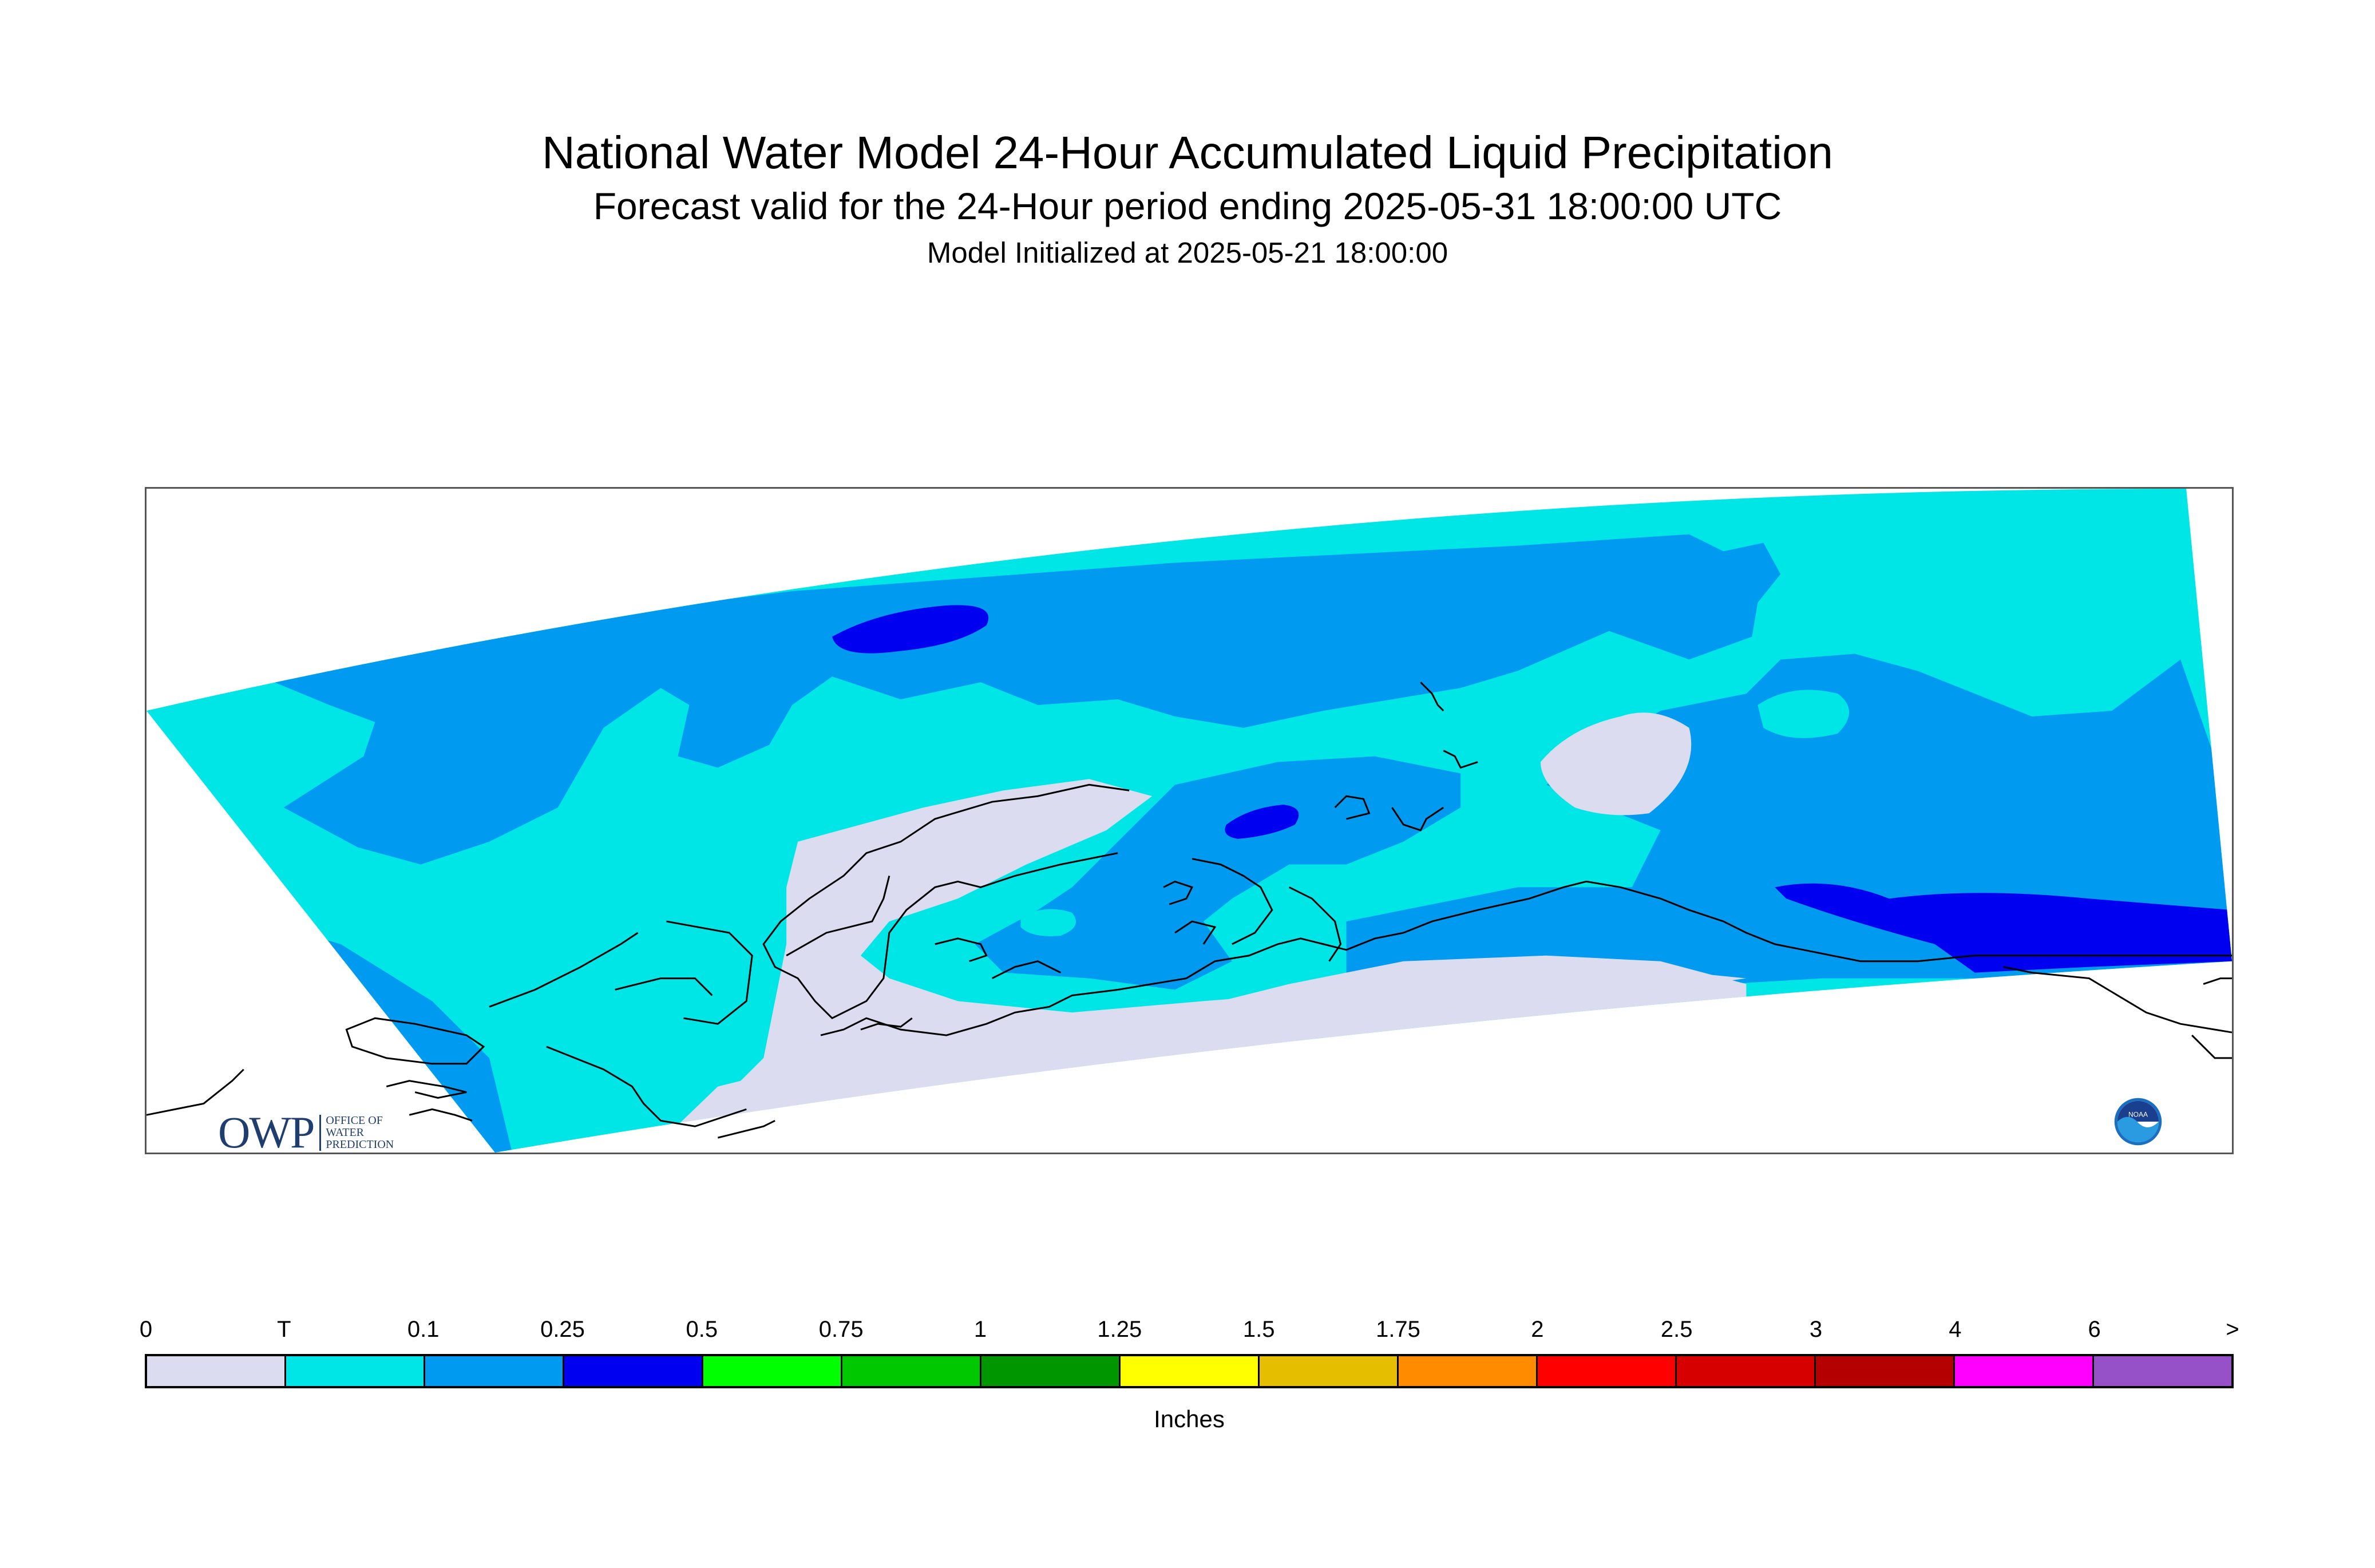  I want to click on owp-logo-subtext: OFFICE OF WATER PREDICTION, so click(356, 1132).